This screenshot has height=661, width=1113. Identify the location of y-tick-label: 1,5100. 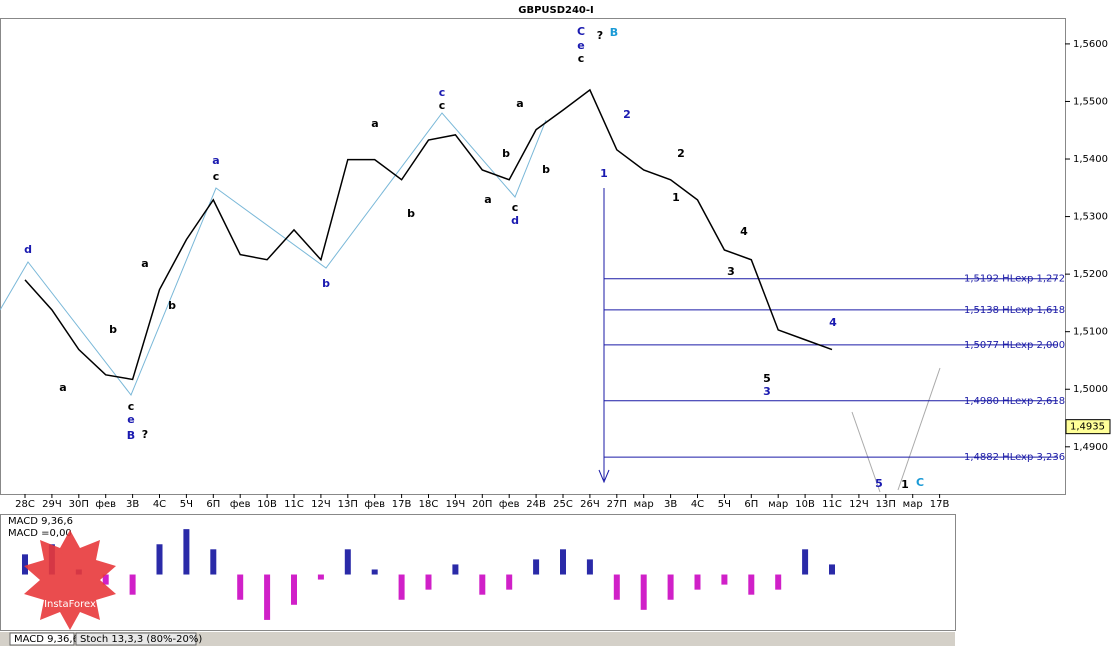
(1090, 332).